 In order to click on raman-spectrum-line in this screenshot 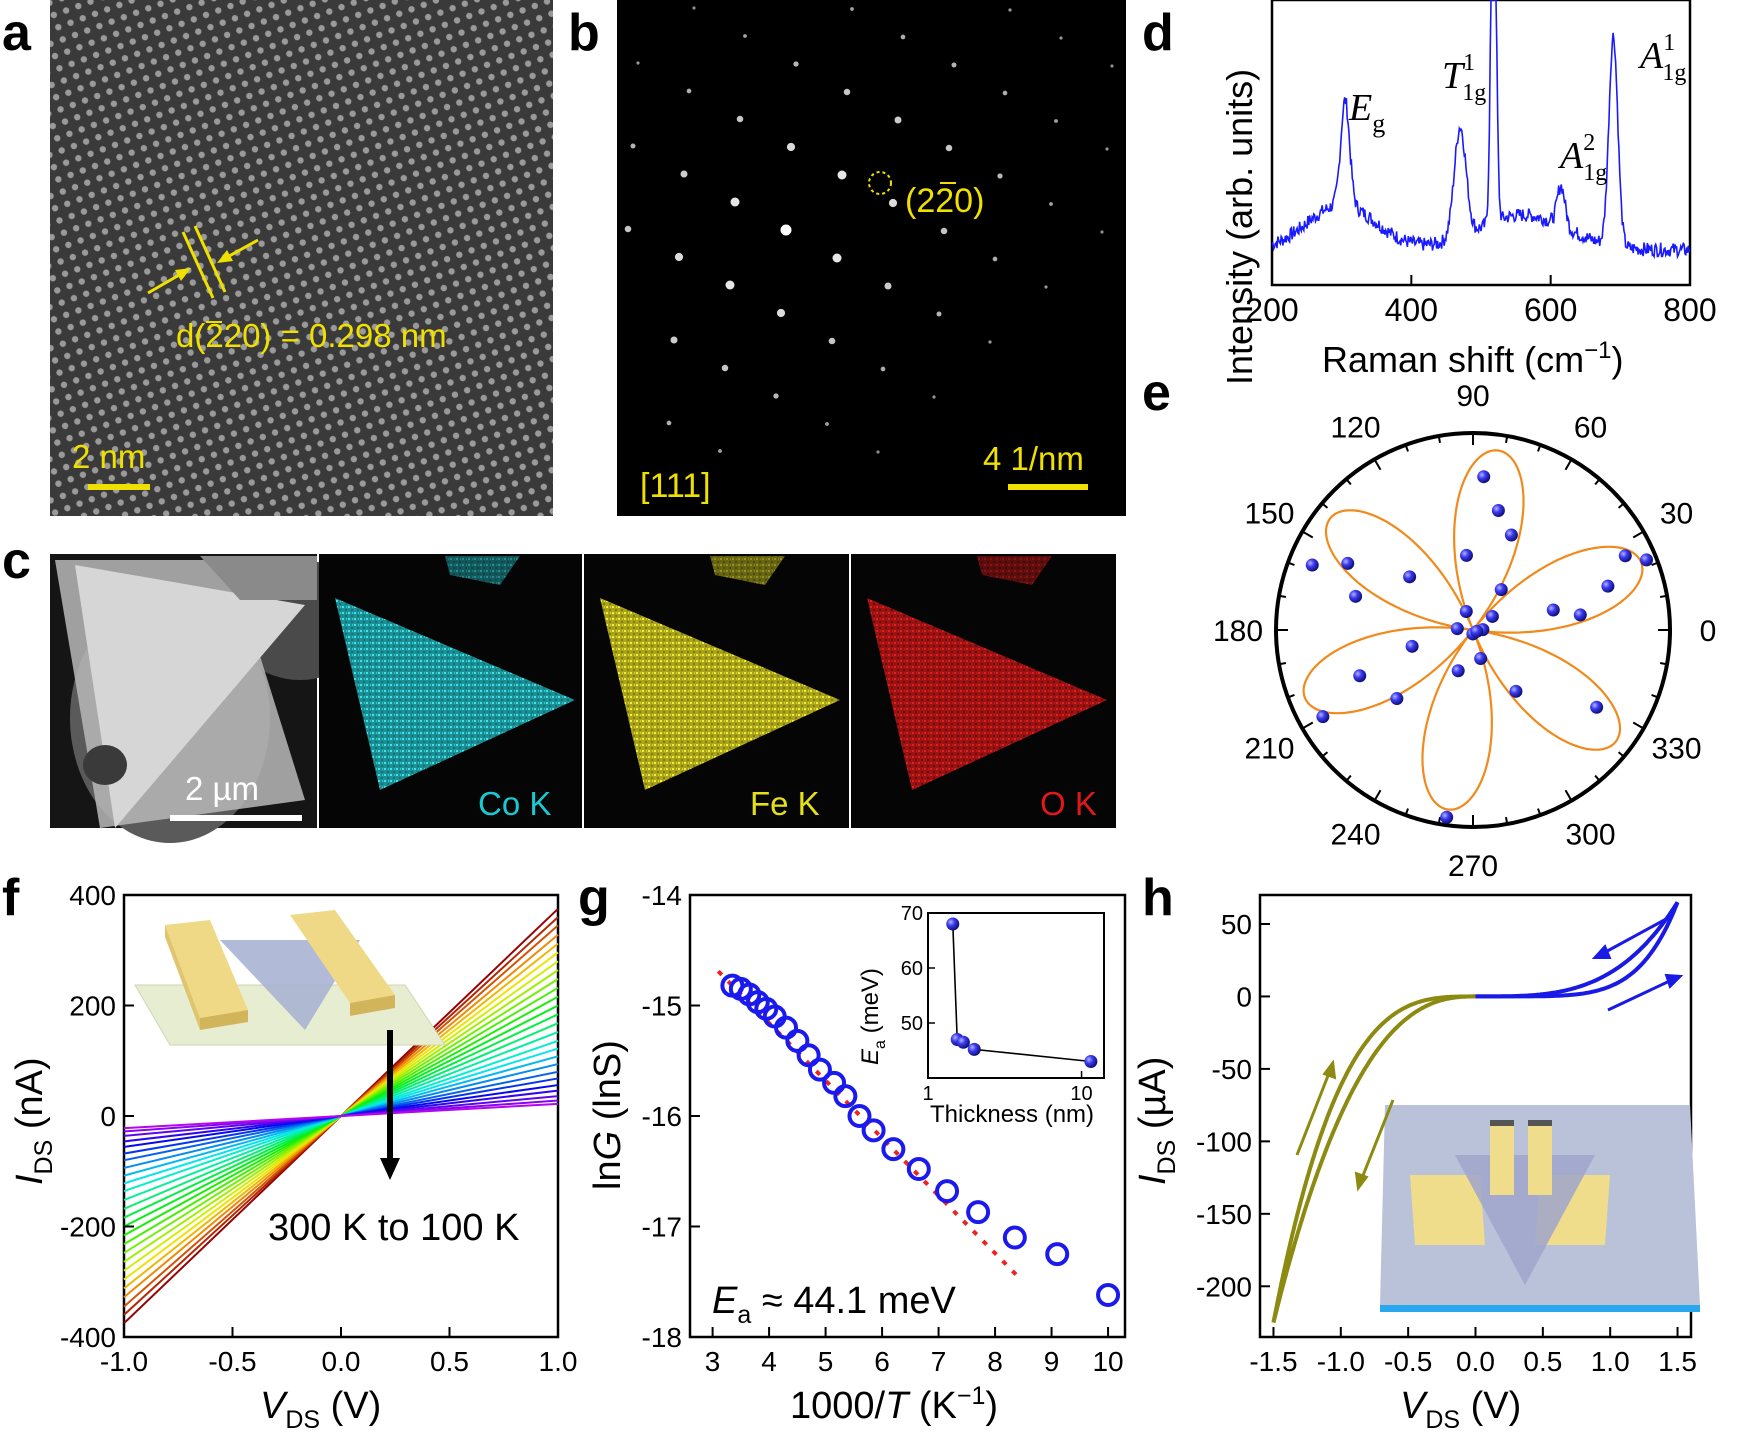, I will do `click(1480, 130)`.